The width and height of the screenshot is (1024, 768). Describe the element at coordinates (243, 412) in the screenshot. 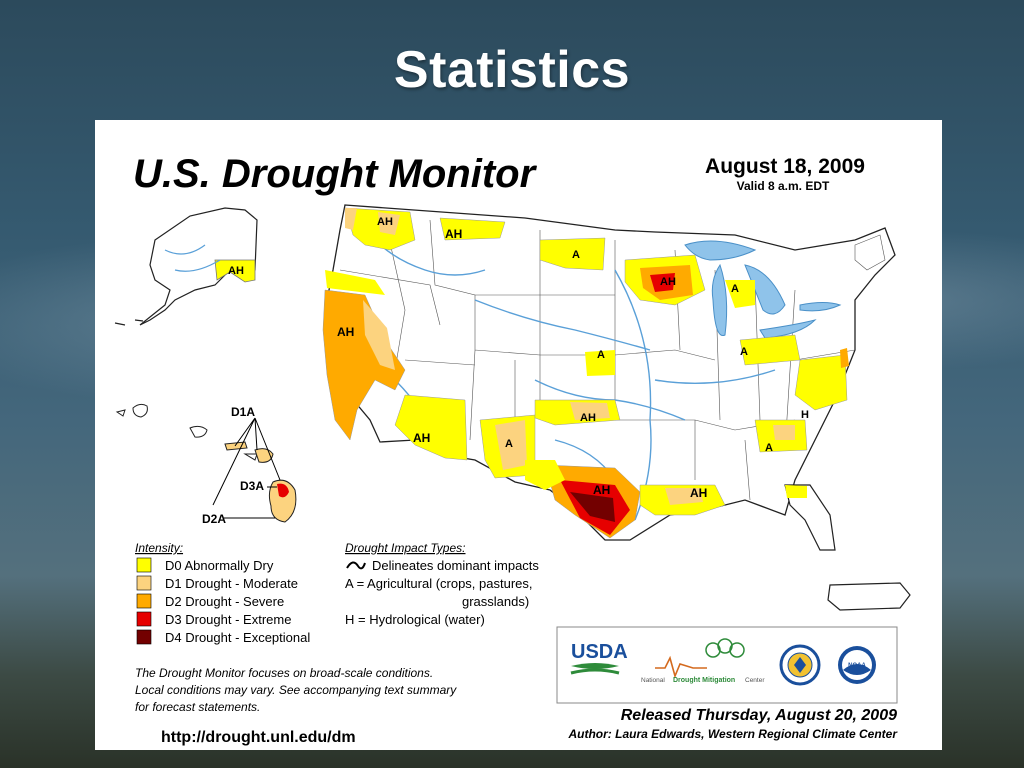

I see `label-d1a: D1A` at that location.